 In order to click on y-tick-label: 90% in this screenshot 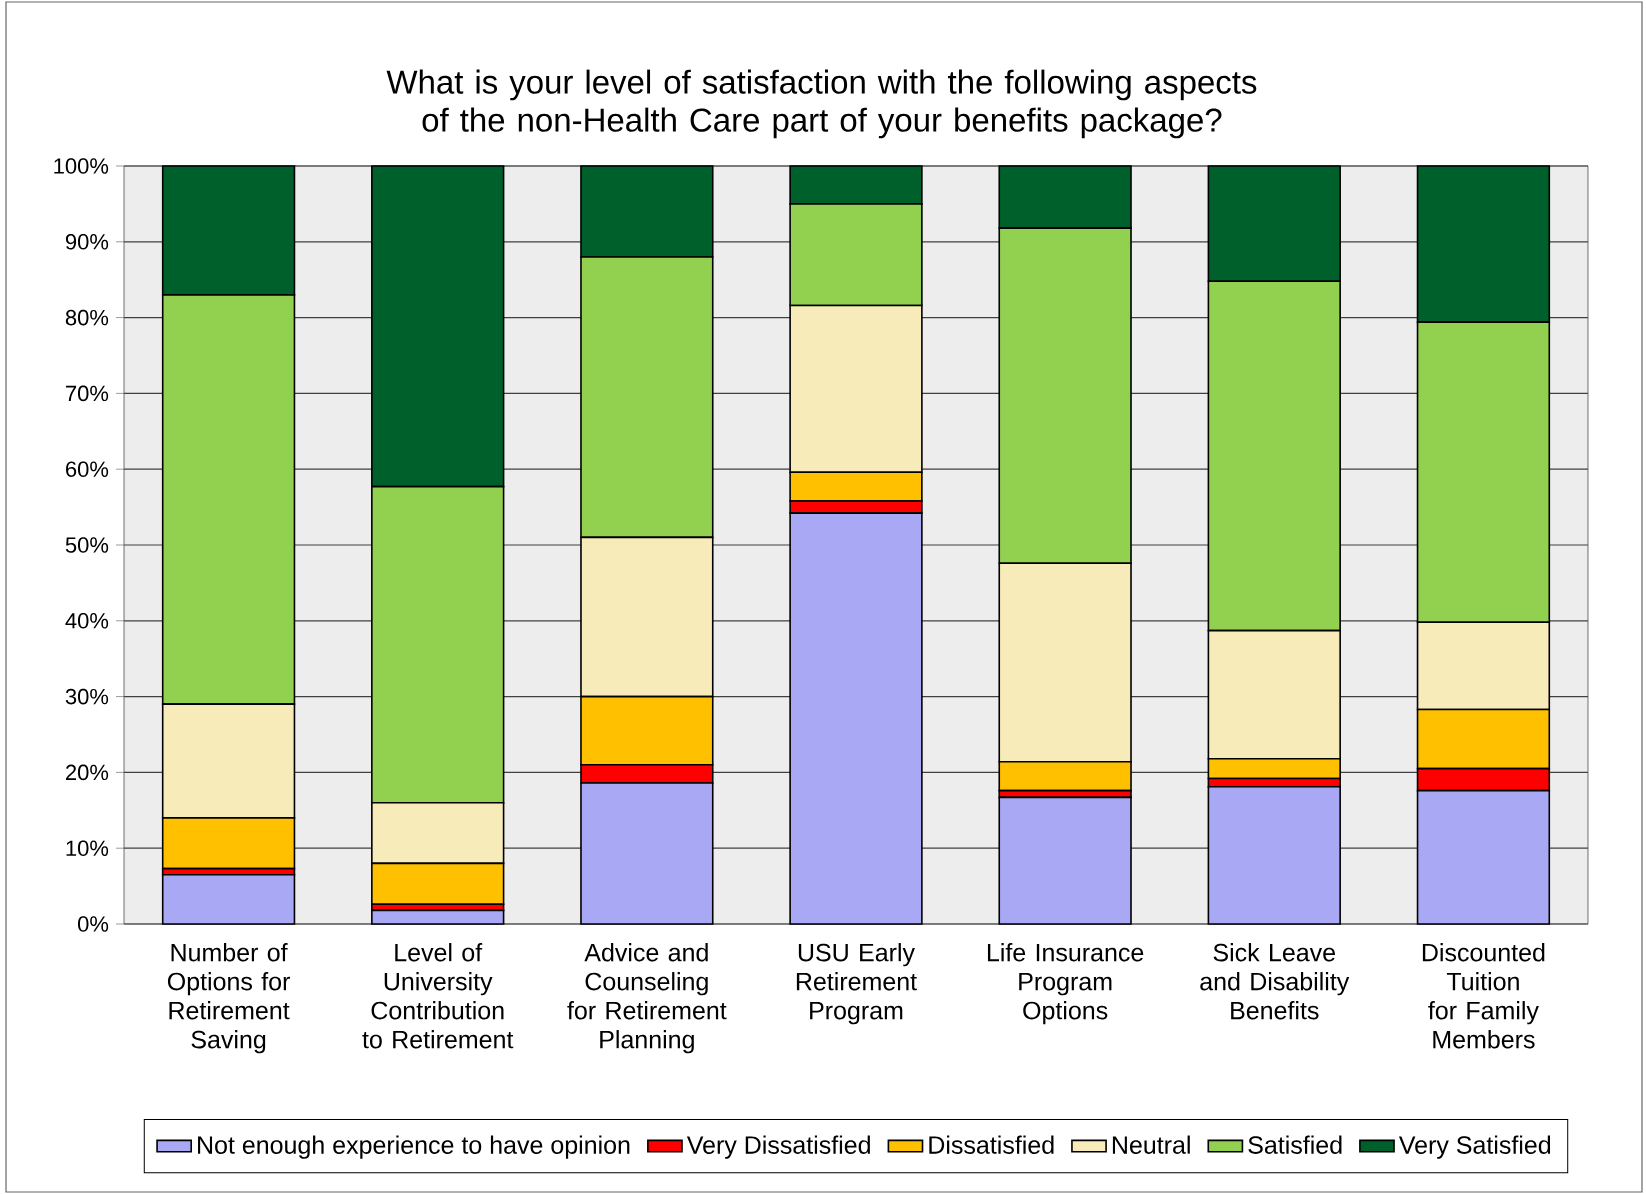, I will do `click(87, 242)`.